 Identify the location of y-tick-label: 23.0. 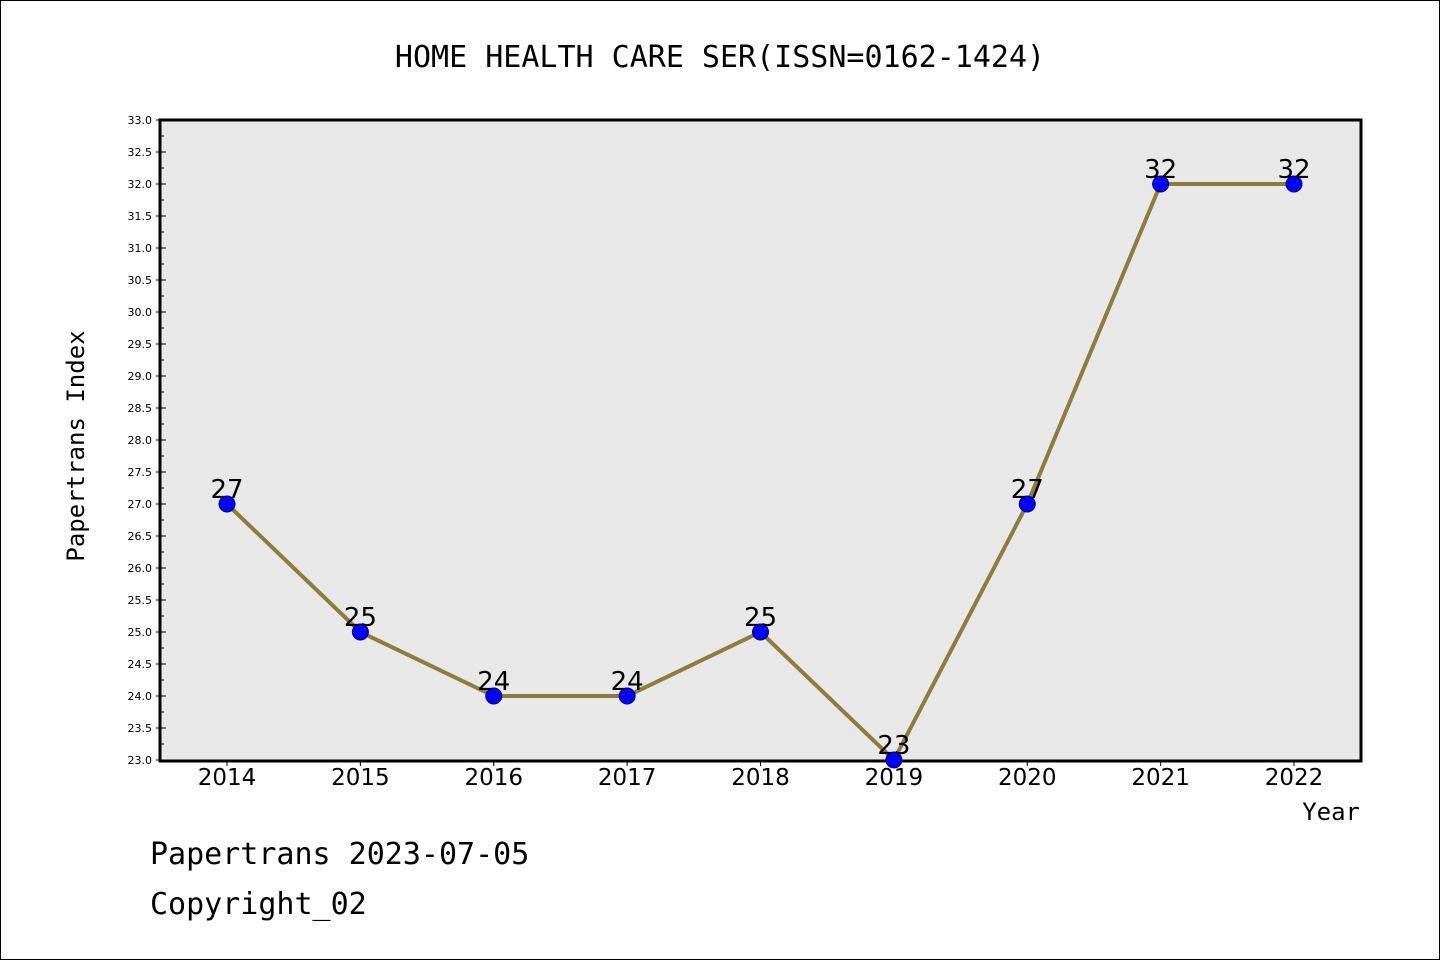
(140, 760).